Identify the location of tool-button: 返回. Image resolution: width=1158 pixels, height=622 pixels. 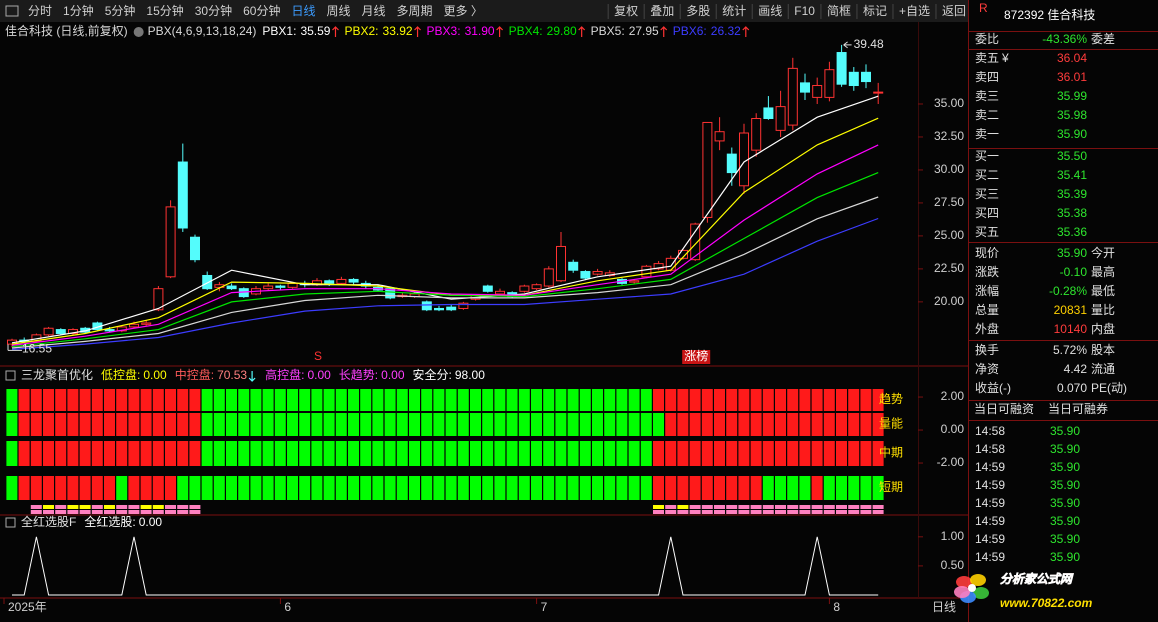
(954, 11).